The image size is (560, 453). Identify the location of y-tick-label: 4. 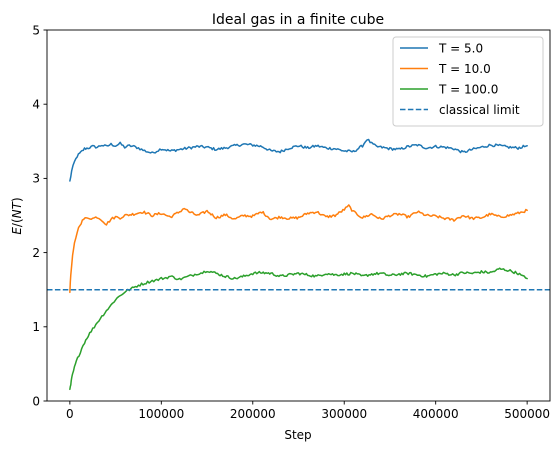
(36, 105).